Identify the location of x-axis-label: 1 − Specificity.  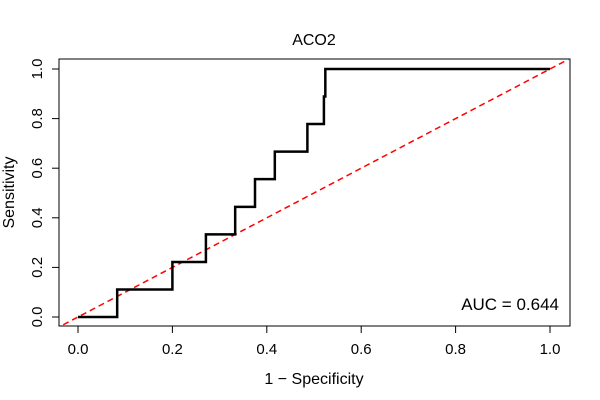
(313, 379).